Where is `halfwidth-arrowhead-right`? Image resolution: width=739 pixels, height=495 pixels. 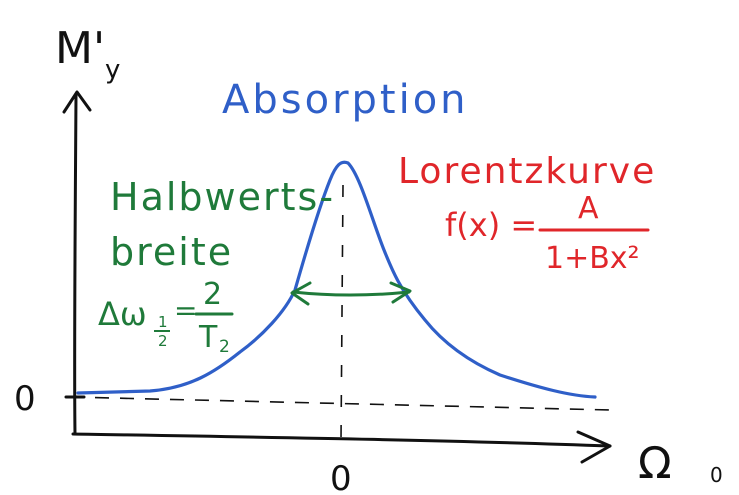
halfwidth-arrowhead-right is located at coordinates (400, 292).